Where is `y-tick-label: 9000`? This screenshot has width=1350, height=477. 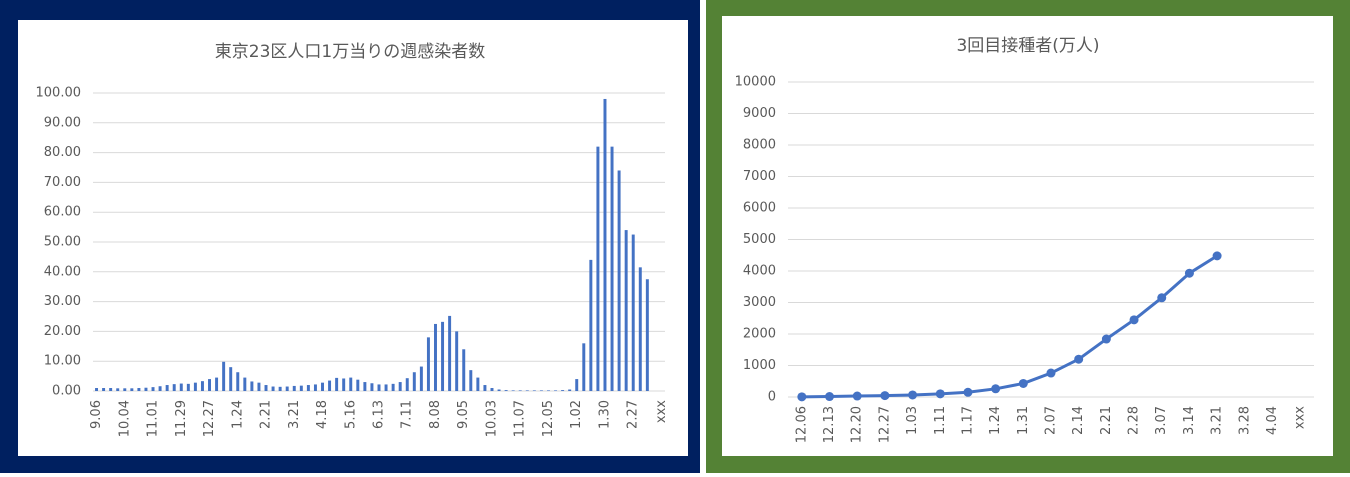
y-tick-label: 9000 is located at coordinates (759, 113).